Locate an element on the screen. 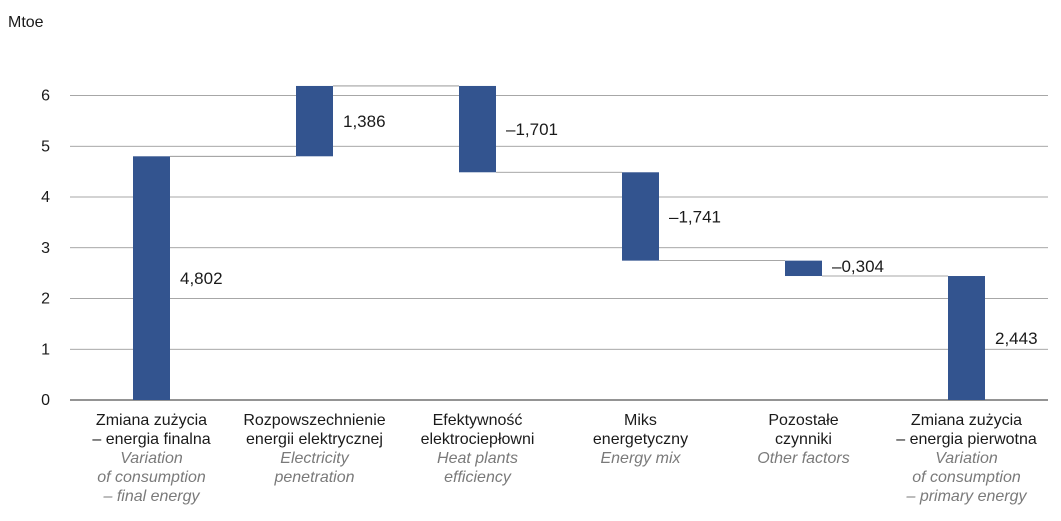 This screenshot has width=1061, height=521. category-label-en: Energy mix is located at coordinates (640, 458).